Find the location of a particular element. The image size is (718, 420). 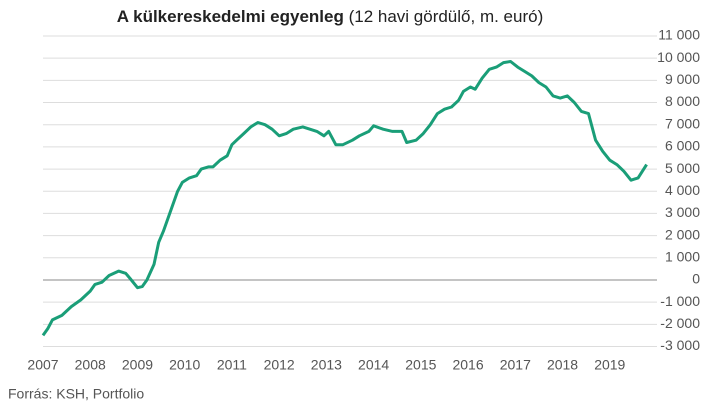

y-tick-label: -2 000 is located at coordinates (680, 323).